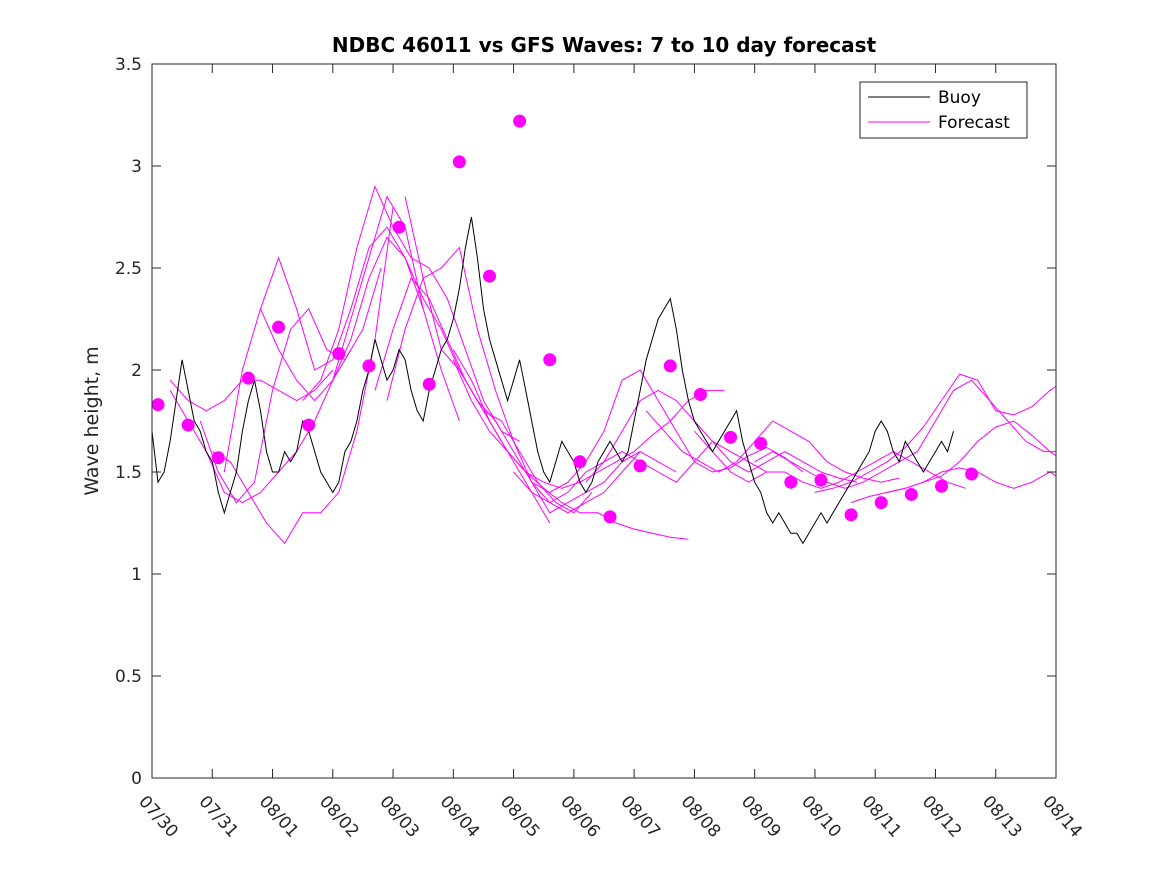 This screenshot has width=1167, height=875. What do you see at coordinates (136, 371) in the screenshot?
I see `y-tick-label: 2` at bounding box center [136, 371].